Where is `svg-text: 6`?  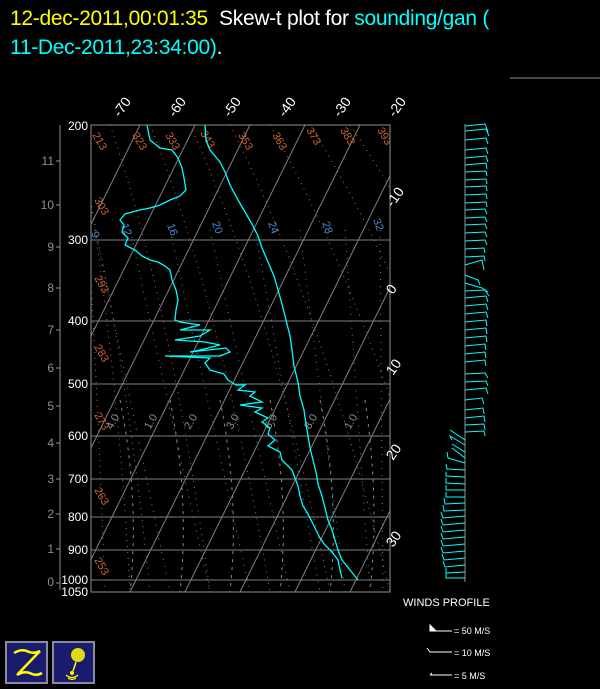
svg-text: 6 is located at coordinates (50, 368).